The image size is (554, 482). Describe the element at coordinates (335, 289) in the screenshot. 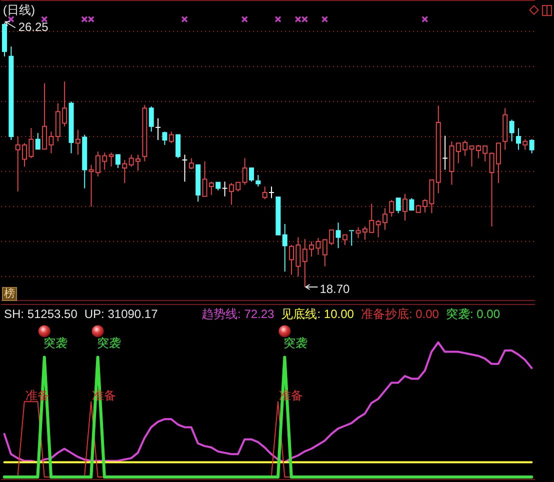

I see `annotation: 18.70` at that location.